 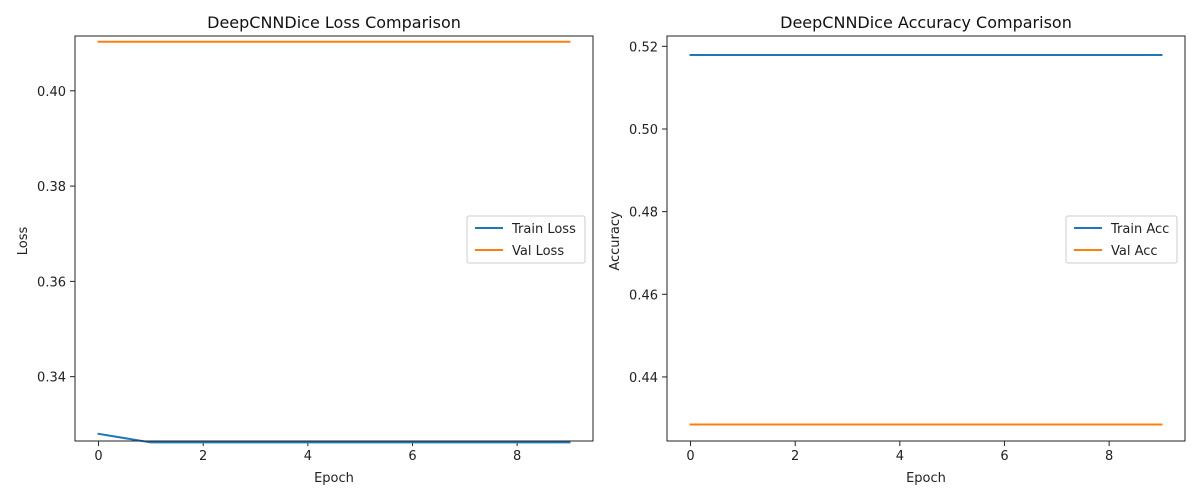 I want to click on accuracy-y-tick-label: 0.48, so click(x=643, y=213).